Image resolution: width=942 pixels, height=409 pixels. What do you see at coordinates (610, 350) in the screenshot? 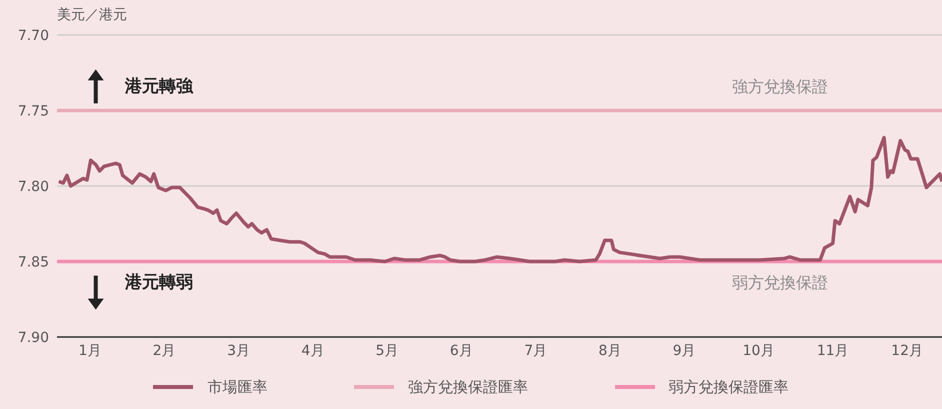
I see `x-tick-label: 8月` at bounding box center [610, 350].